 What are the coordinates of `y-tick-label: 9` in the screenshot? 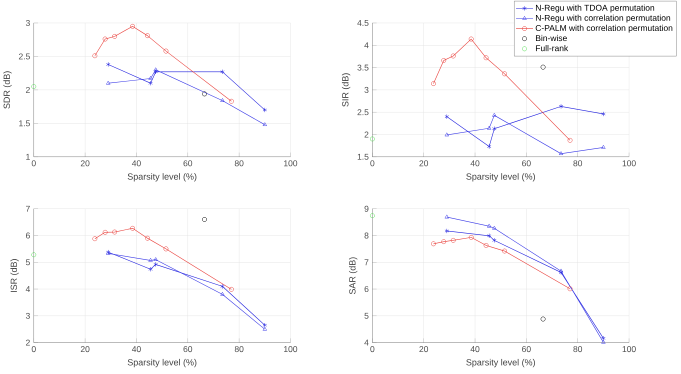 It's located at (366, 209).